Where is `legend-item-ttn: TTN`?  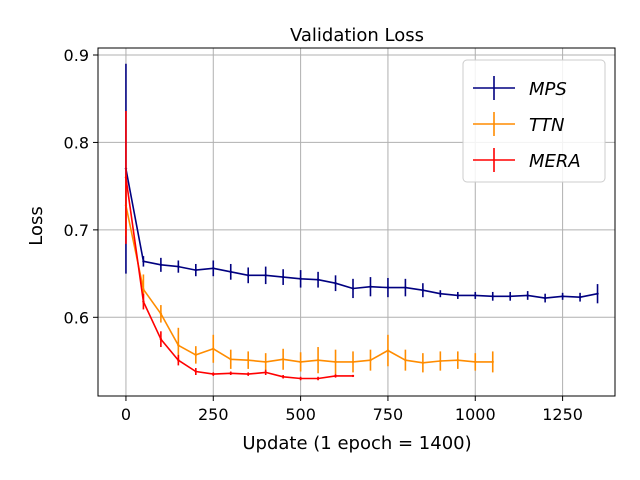
legend-item-ttn: TTN is located at coordinates (518, 124).